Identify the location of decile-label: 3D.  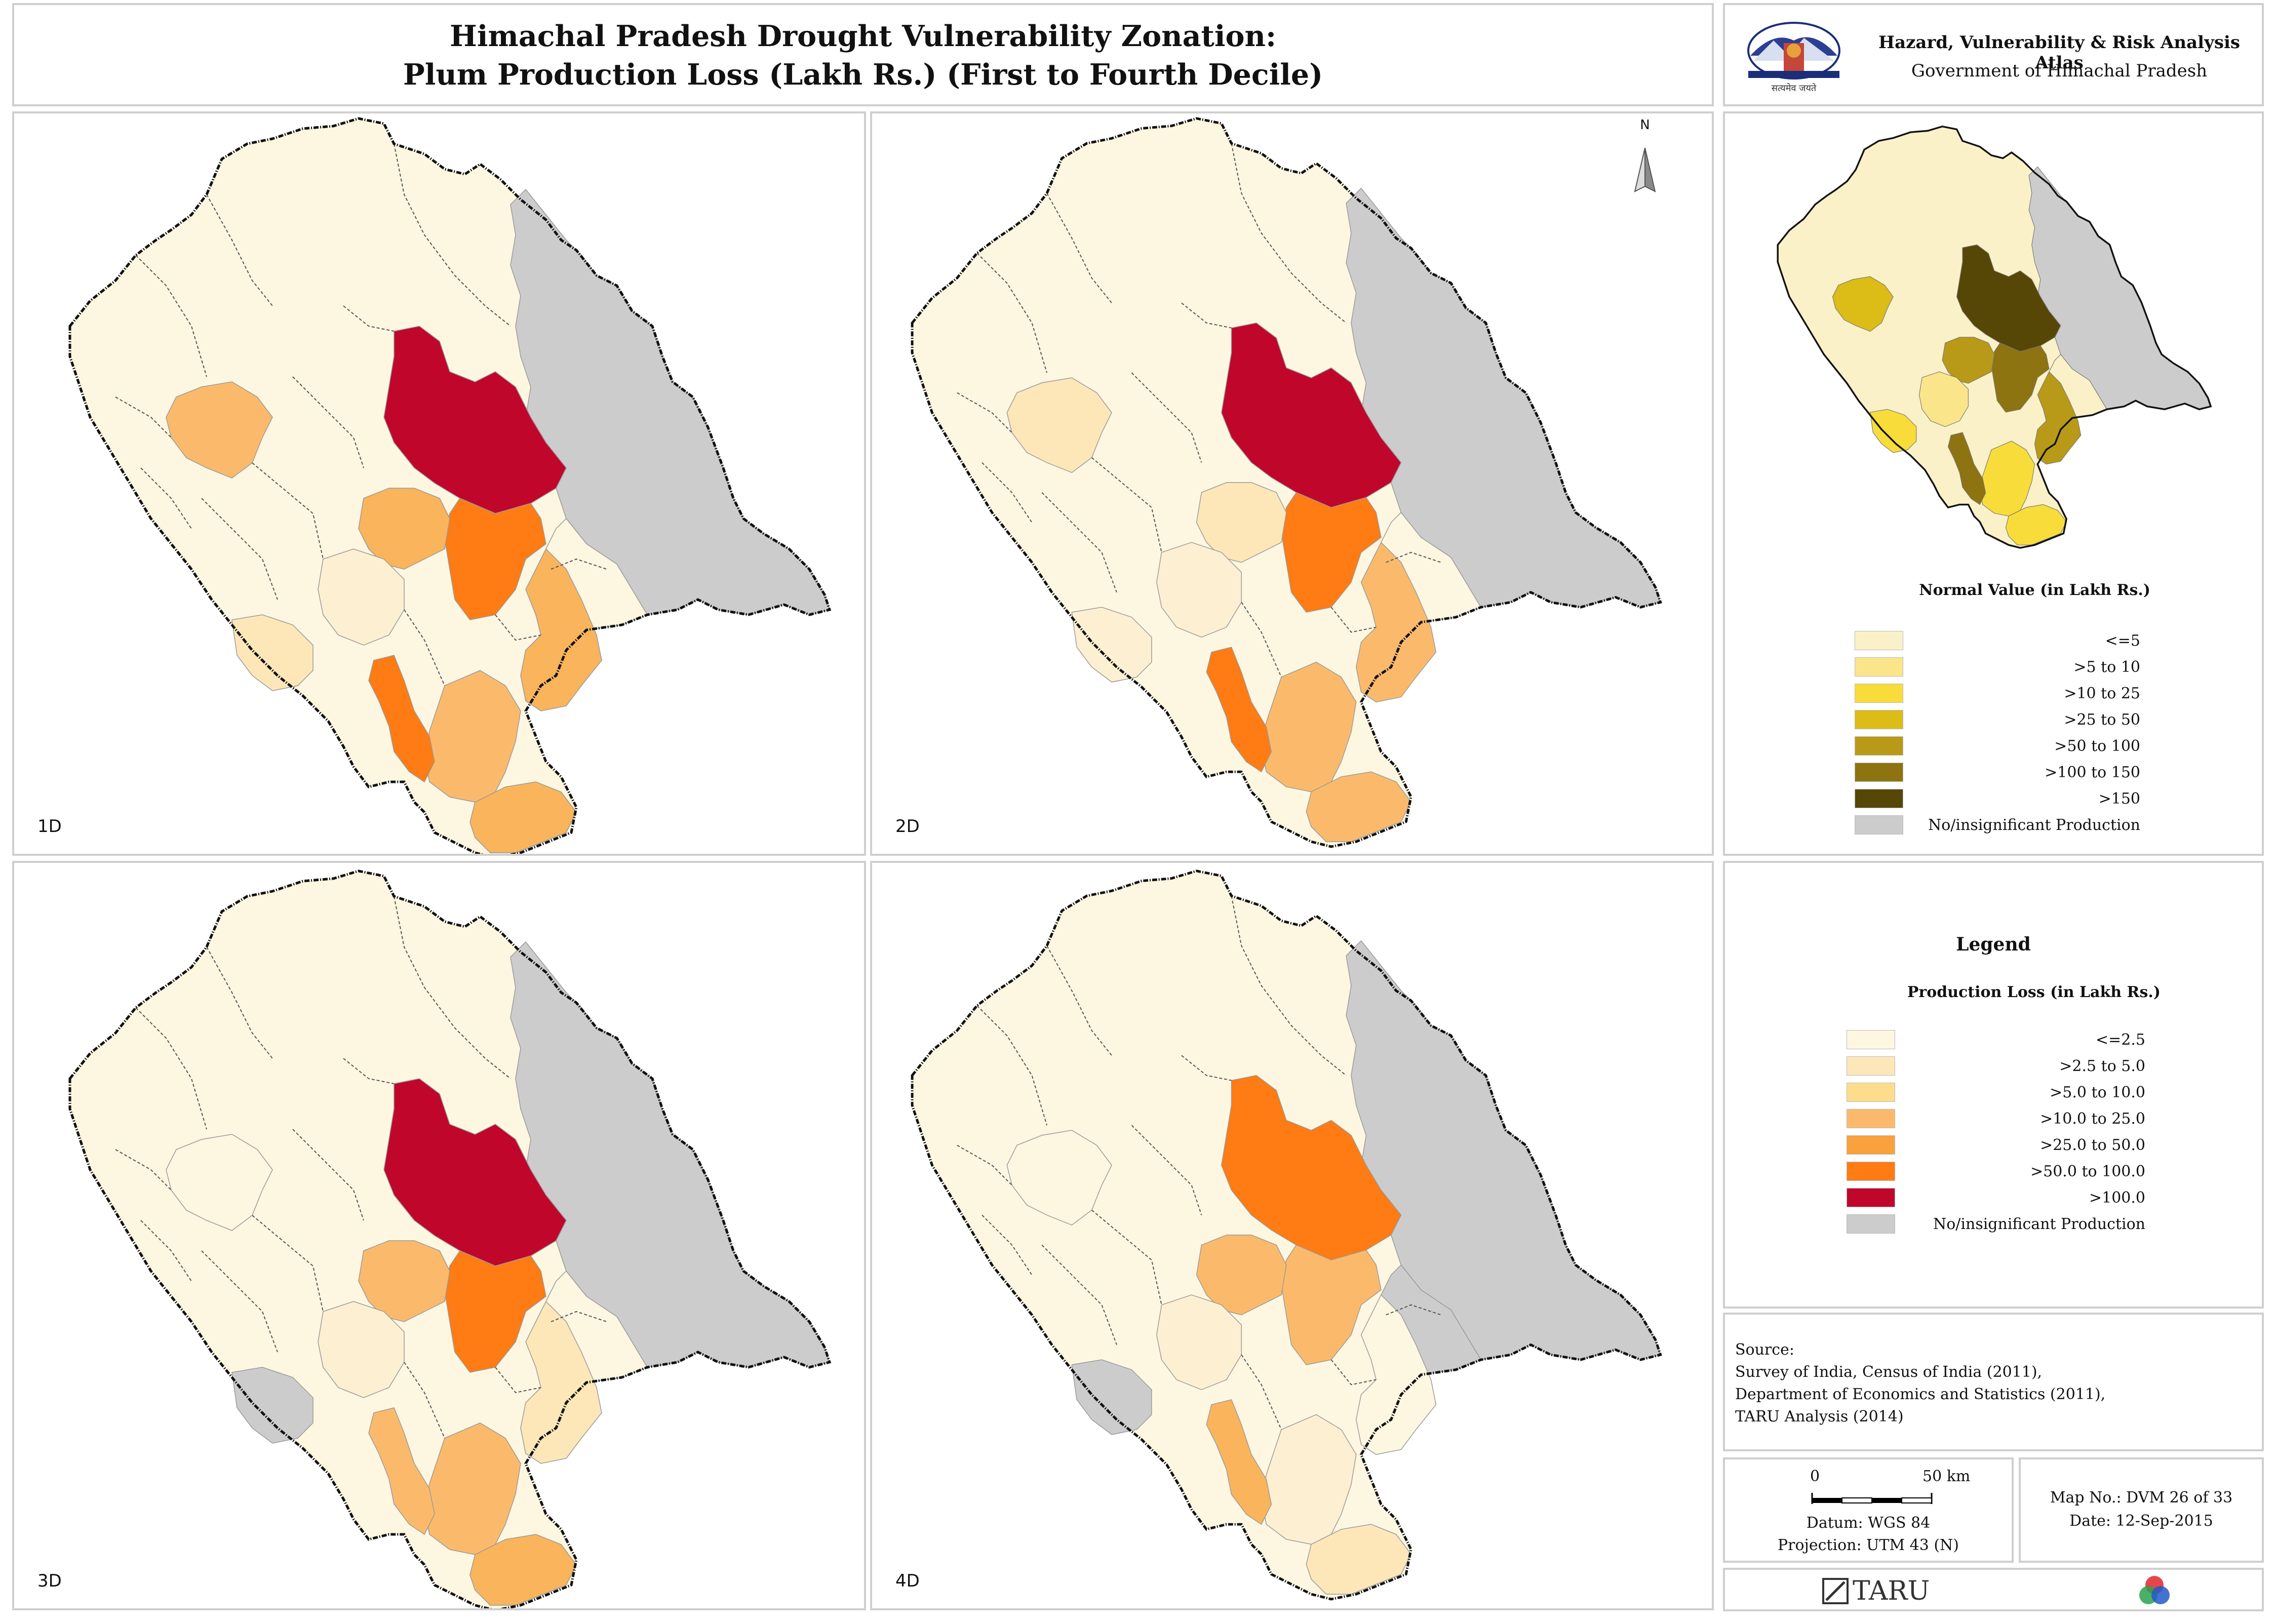
(49, 1581).